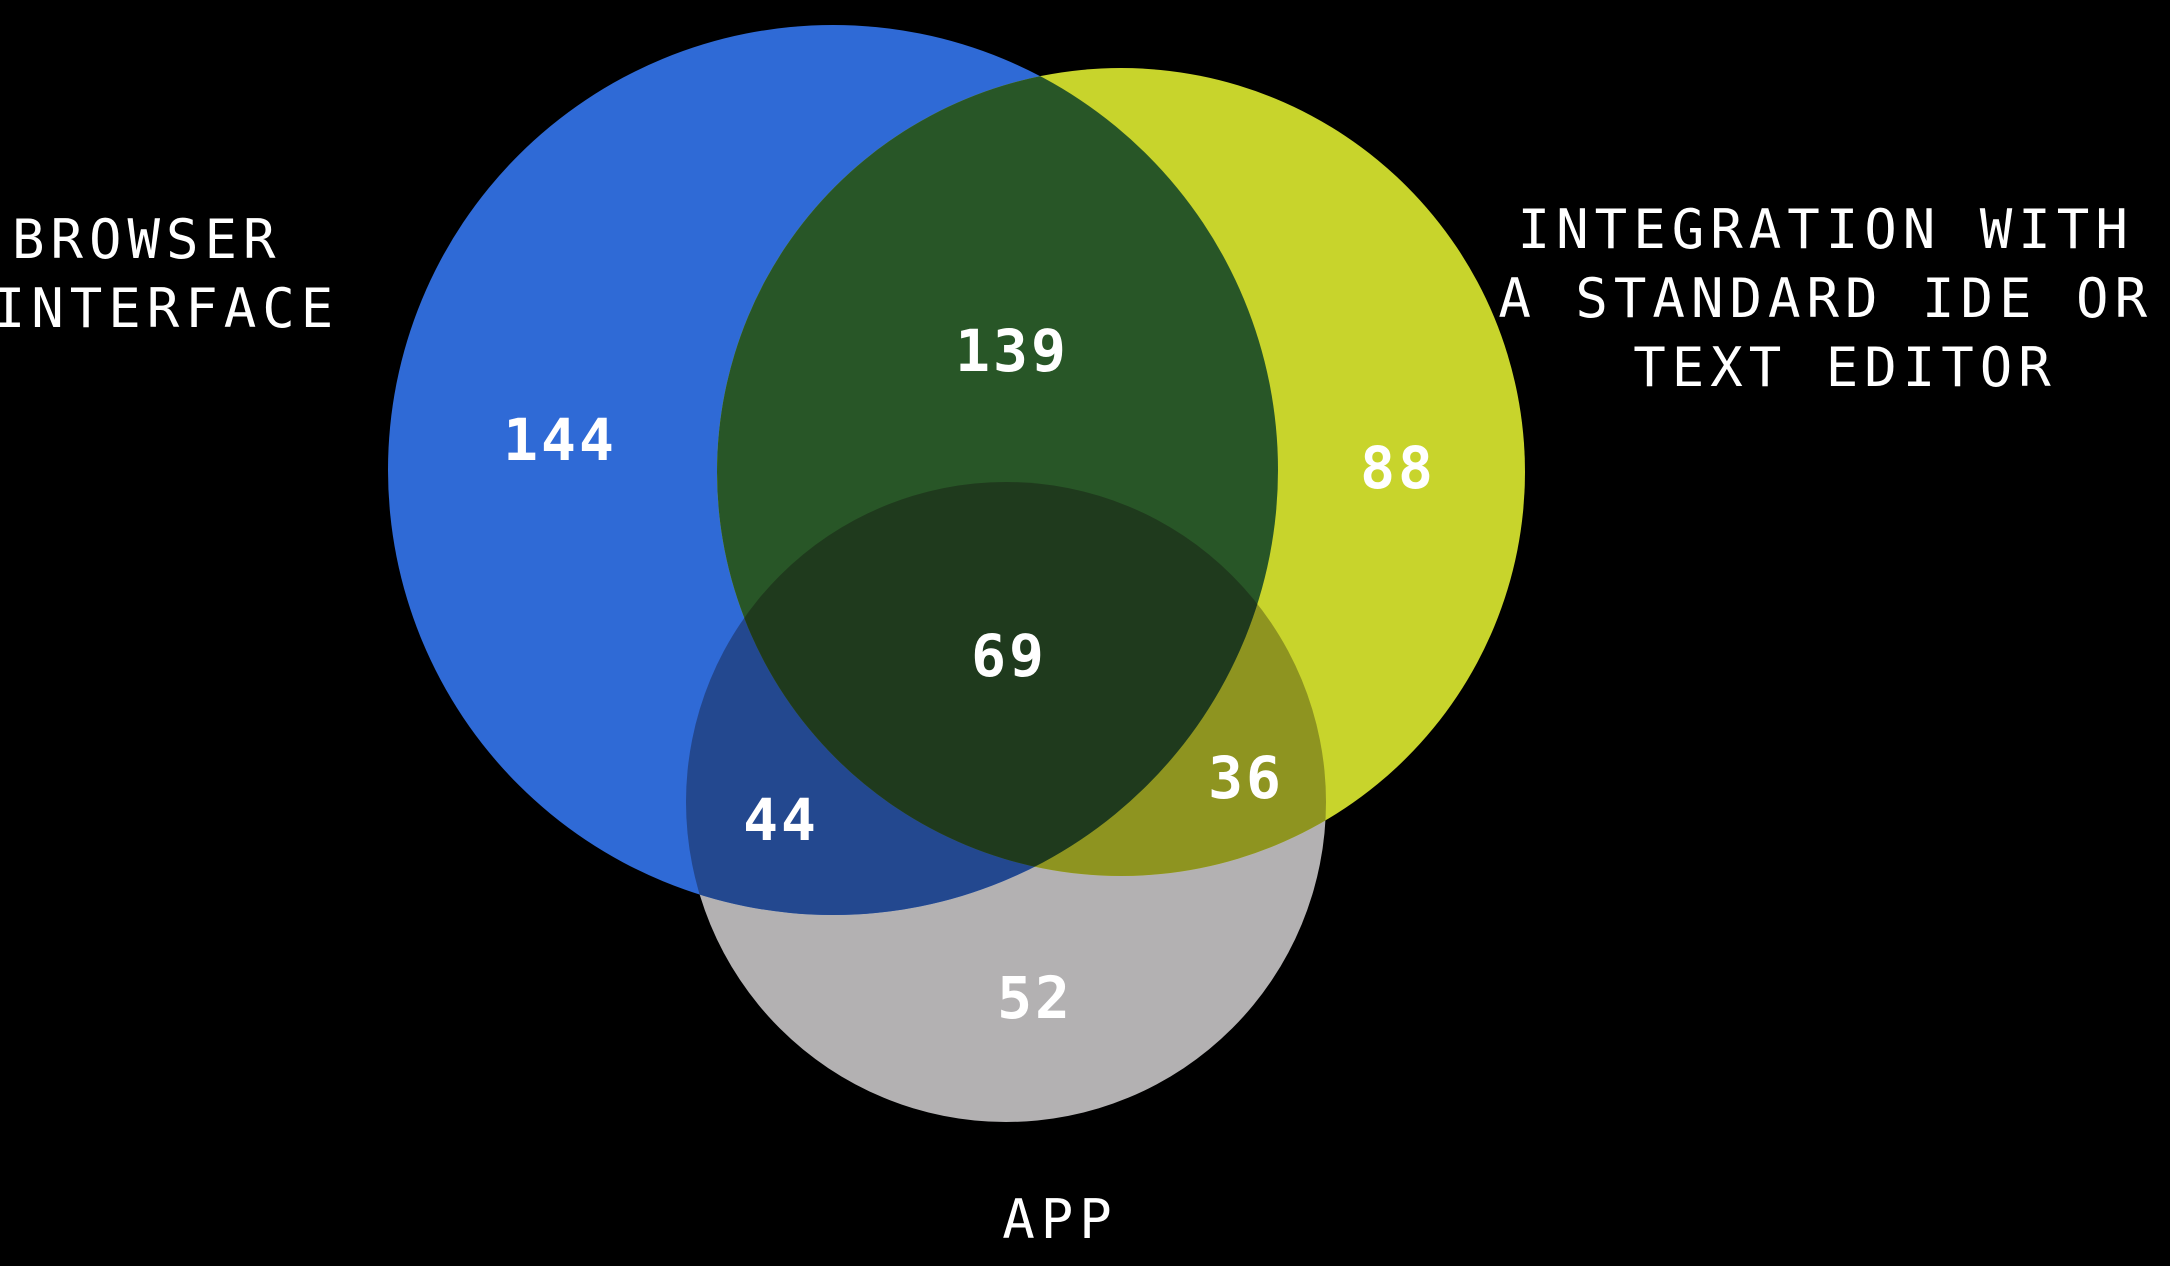  I want to click on all-three-count: 69, so click(1009, 656).